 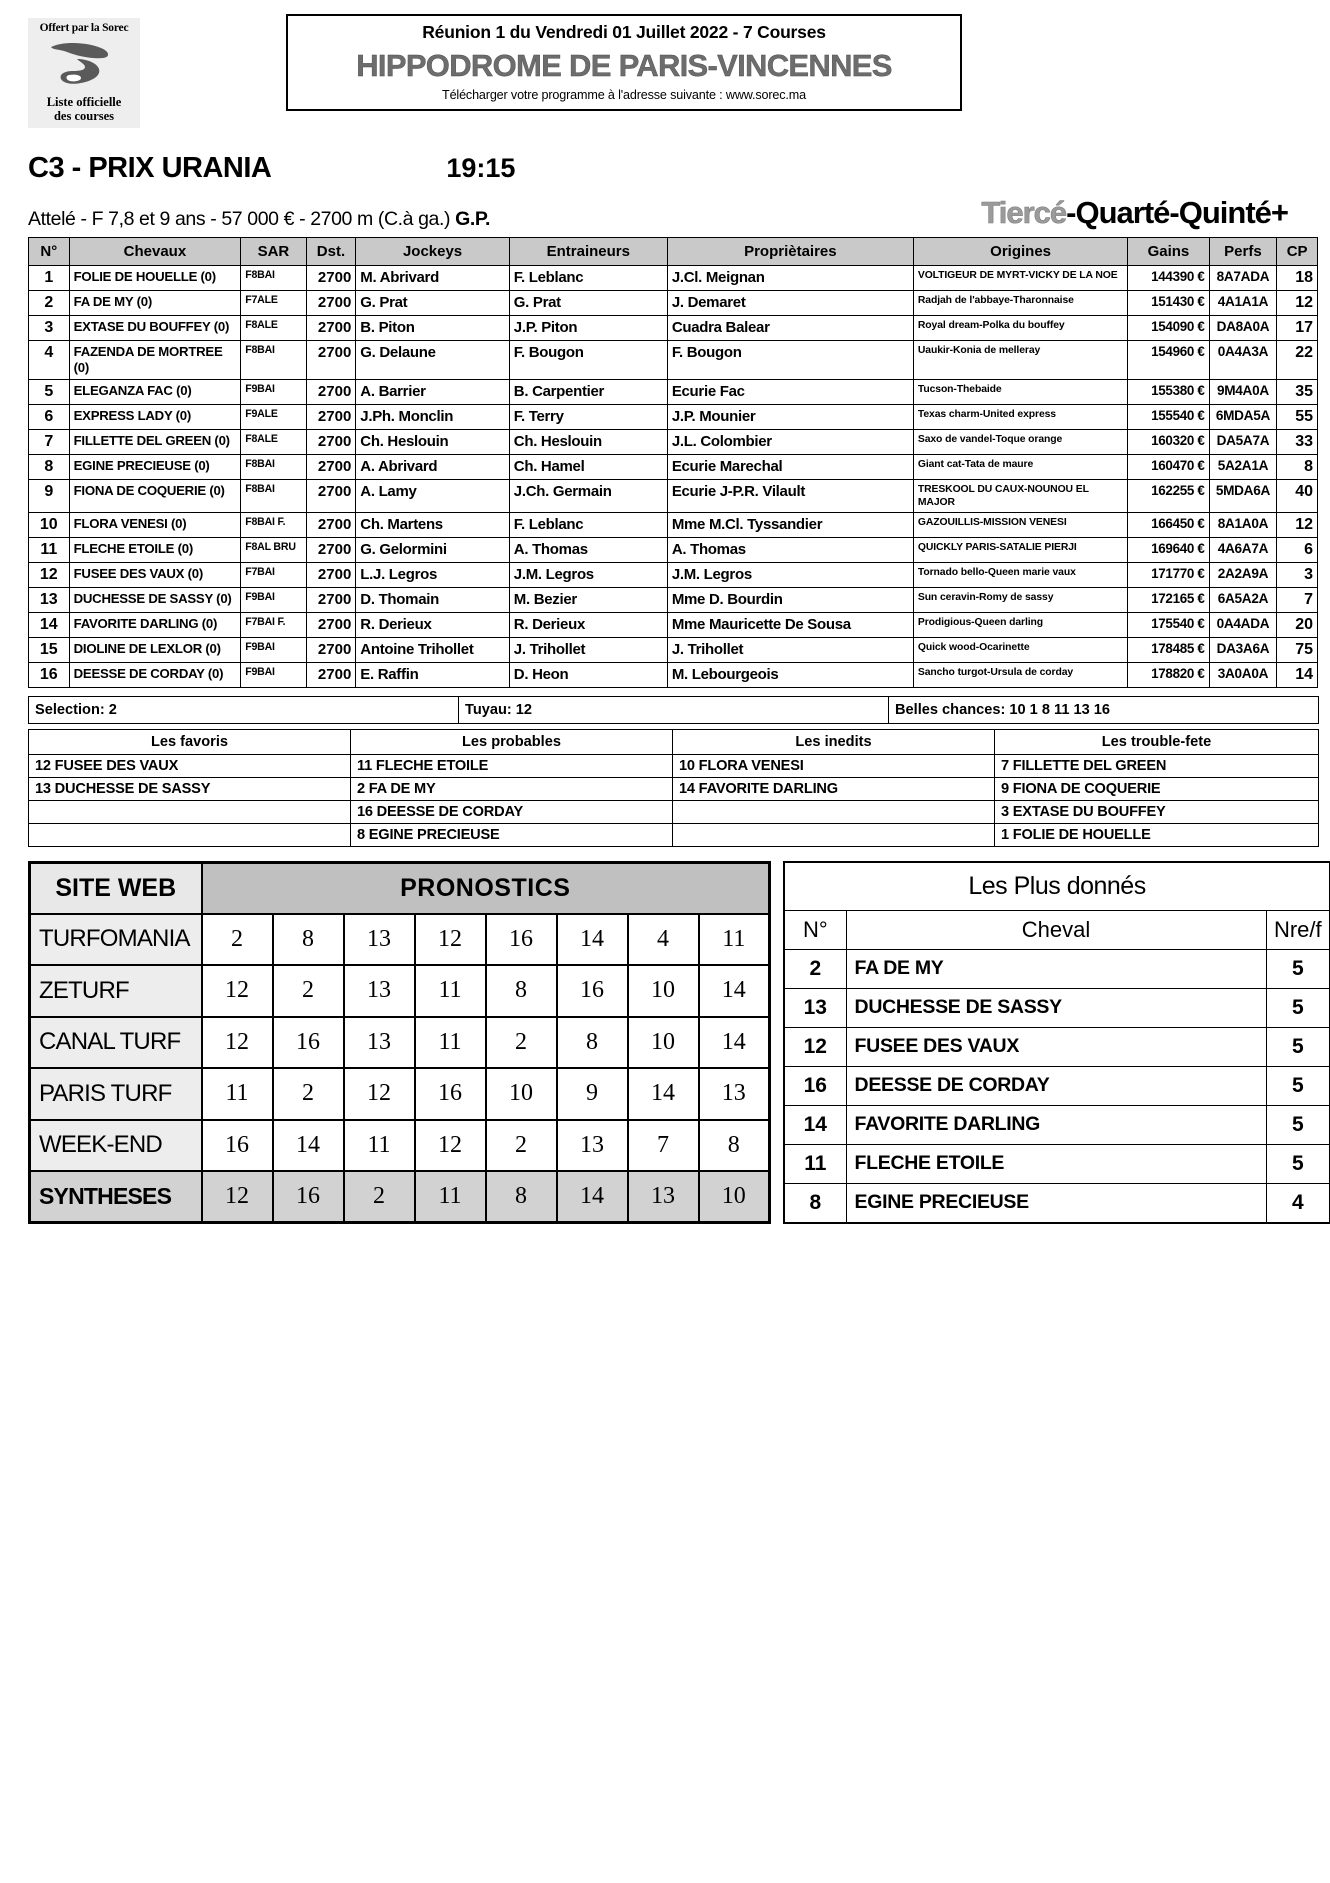 I want to click on runner-owner: M. Lebourgeois, so click(x=790, y=674).